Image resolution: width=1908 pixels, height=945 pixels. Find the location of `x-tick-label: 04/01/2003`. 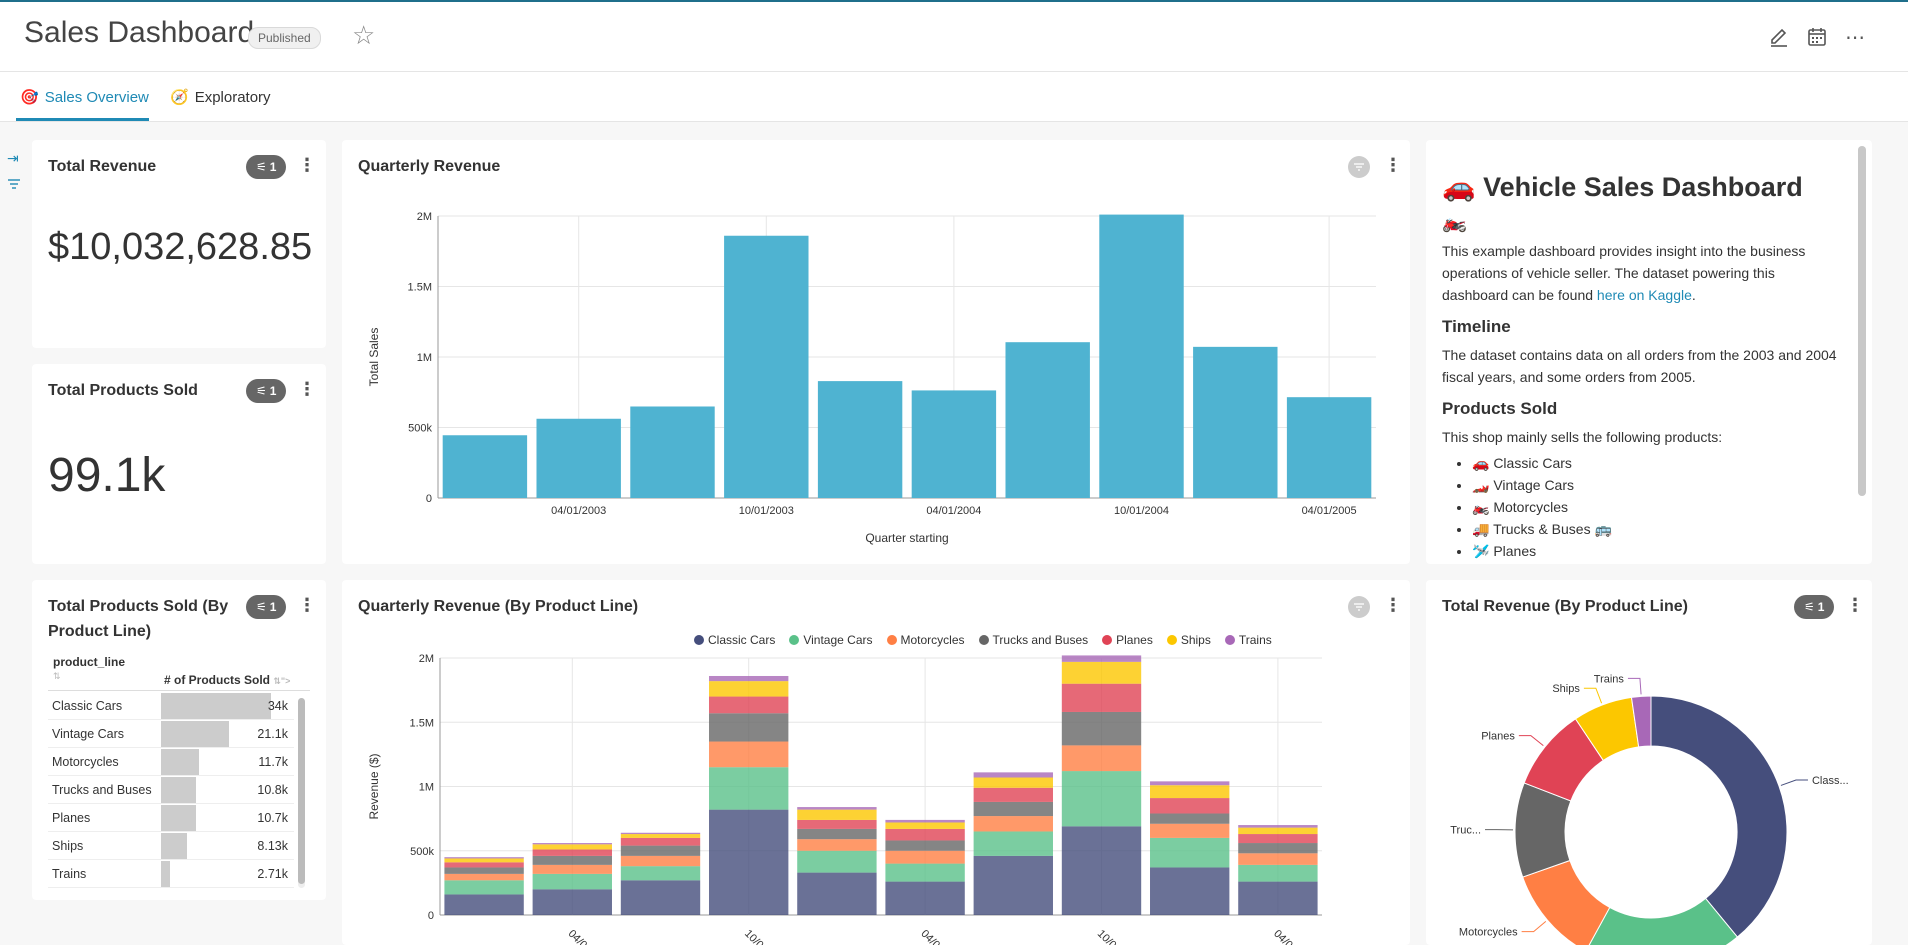

x-tick-label: 04/01/2003 is located at coordinates (578, 511).